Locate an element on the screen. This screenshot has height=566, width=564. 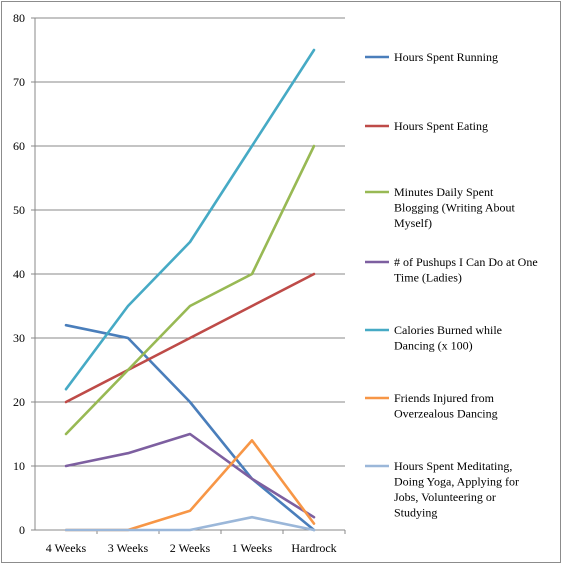
y-tick-label: 80 is located at coordinates (19, 18).